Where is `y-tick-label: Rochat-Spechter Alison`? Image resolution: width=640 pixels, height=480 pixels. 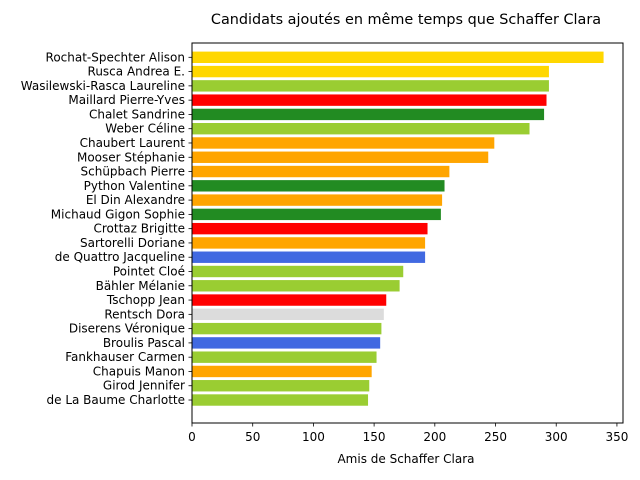
y-tick-label: Rochat-Spechter Alison is located at coordinates (115, 57).